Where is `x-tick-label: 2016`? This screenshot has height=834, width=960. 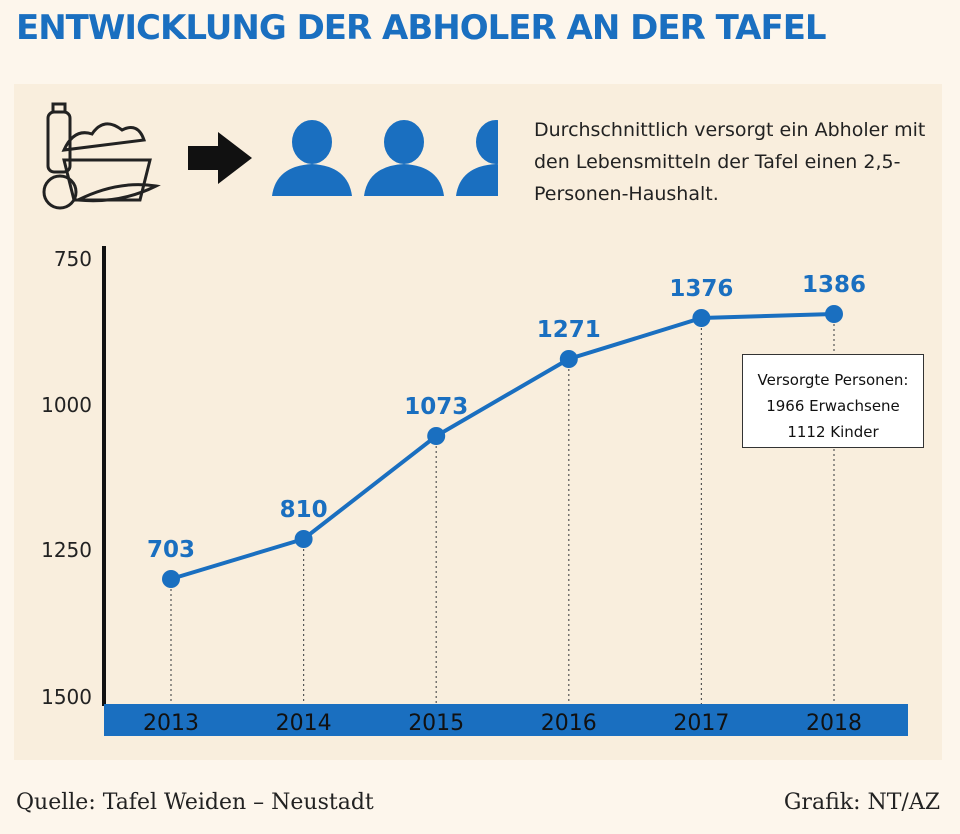 x-tick-label: 2016 is located at coordinates (569, 723).